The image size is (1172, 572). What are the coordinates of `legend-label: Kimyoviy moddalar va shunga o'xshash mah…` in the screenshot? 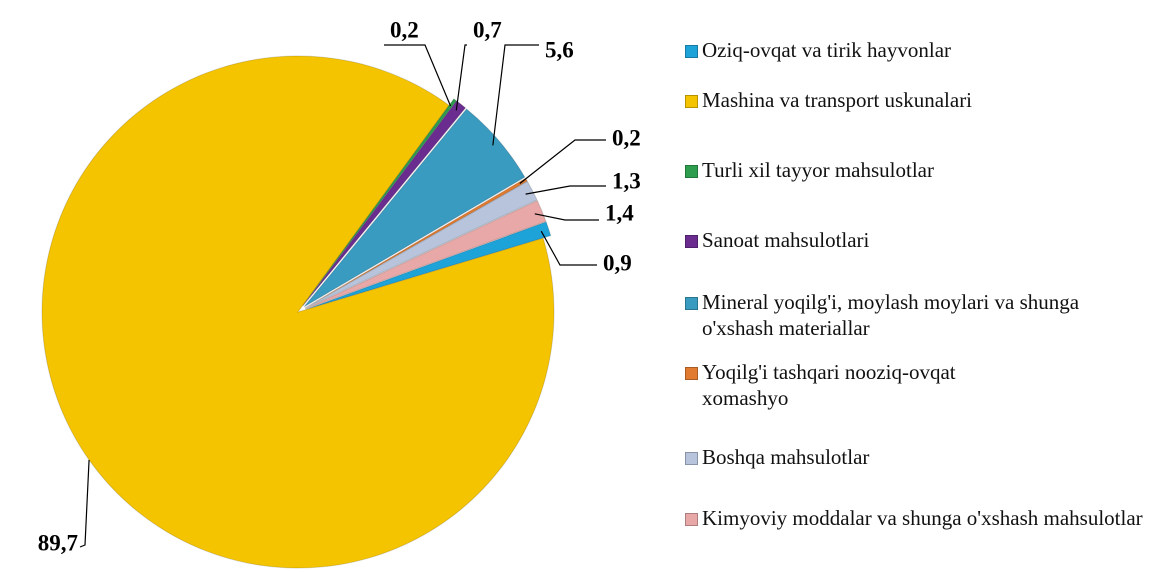 It's located at (922, 518).